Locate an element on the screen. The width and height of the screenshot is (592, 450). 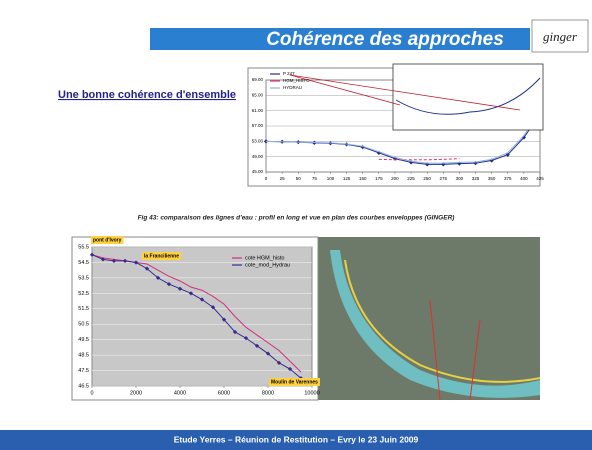
legend-label: HGM_HISTO is located at coordinates (296, 80).